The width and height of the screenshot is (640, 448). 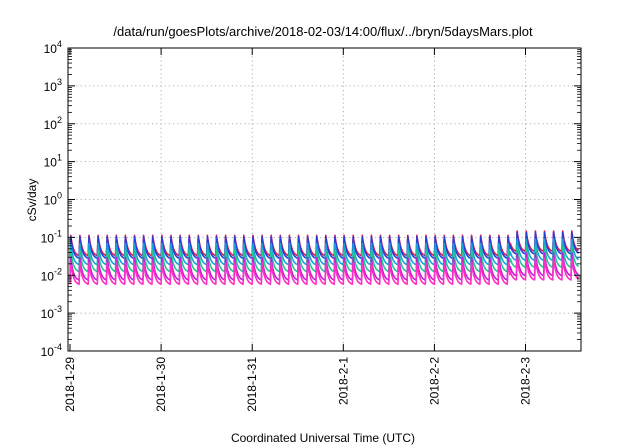 What do you see at coordinates (161, 384) in the screenshot?
I see `x-tick-label: 2018-1-30` at bounding box center [161, 384].